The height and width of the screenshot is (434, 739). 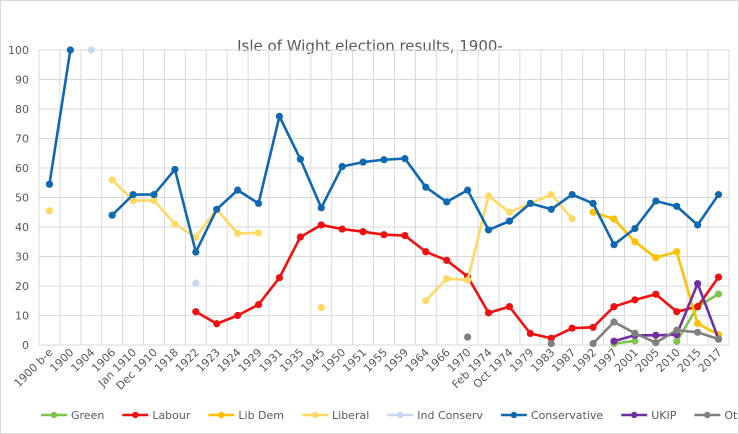 I want to click on y-tick-label: 20, so click(x=22, y=286).